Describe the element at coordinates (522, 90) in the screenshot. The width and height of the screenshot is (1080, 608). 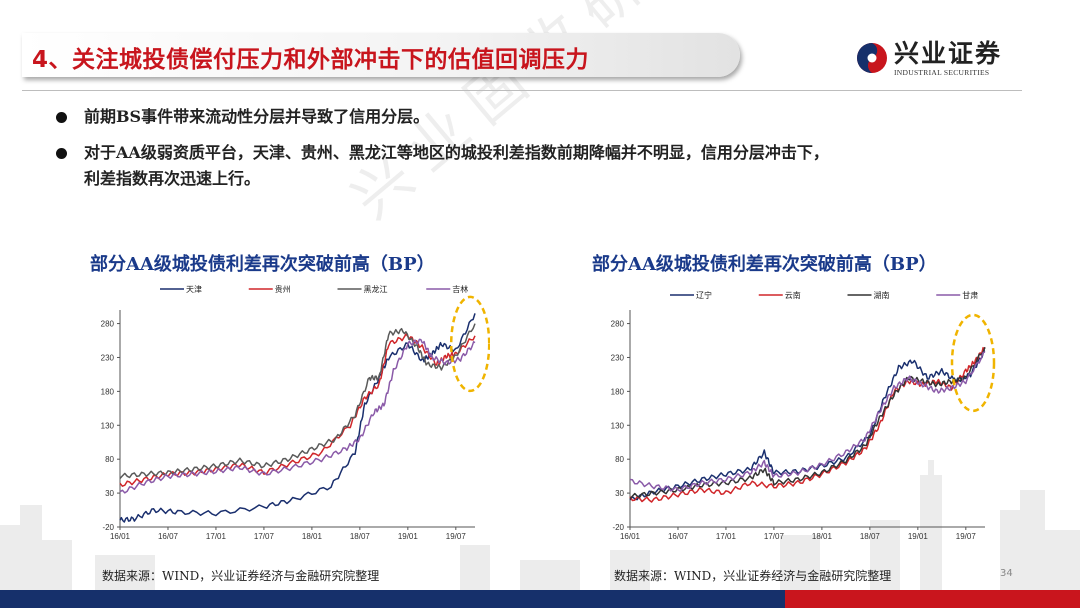
I see `header-divider` at that location.